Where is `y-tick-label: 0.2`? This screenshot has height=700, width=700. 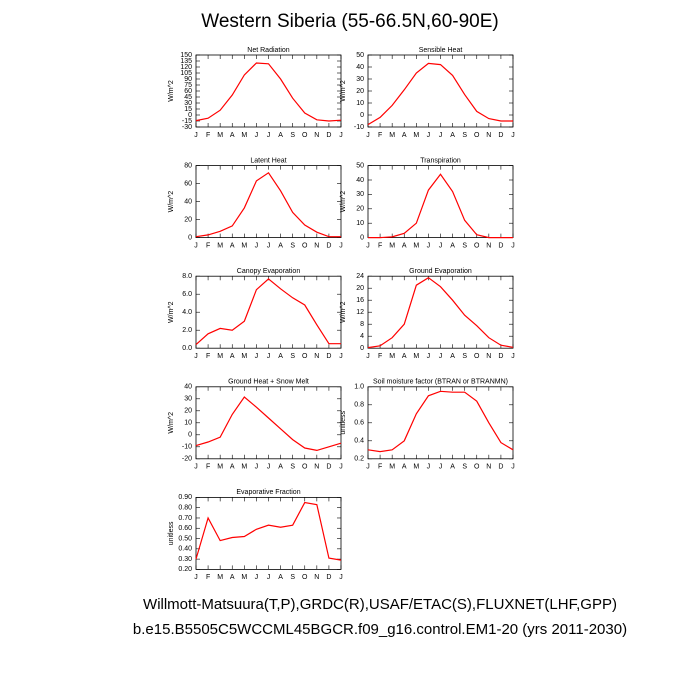 y-tick-label: 0.2 is located at coordinates (359, 459).